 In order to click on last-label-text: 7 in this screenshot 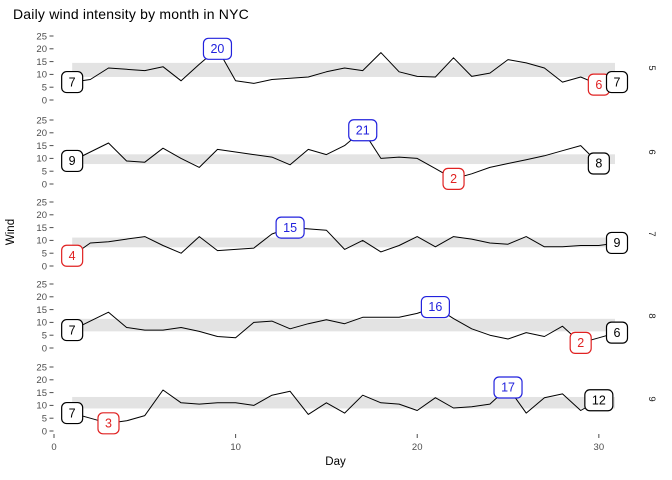, I will do `click(617, 82)`.